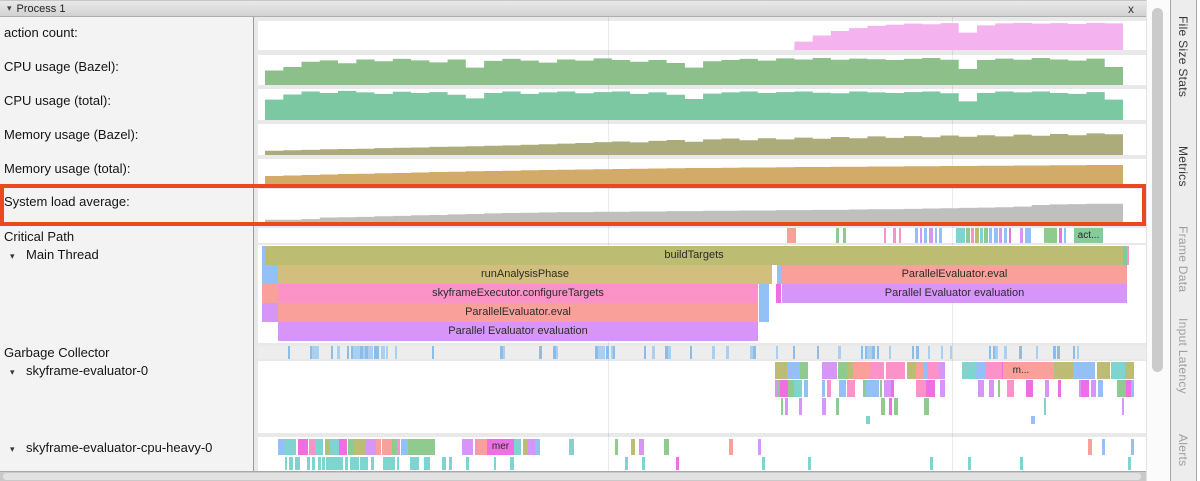 Image resolution: width=1200 pixels, height=481 pixels. Describe the element at coordinates (702, 70) in the screenshot. I see `counter-chart-cpu-usage-bazel` at that location.